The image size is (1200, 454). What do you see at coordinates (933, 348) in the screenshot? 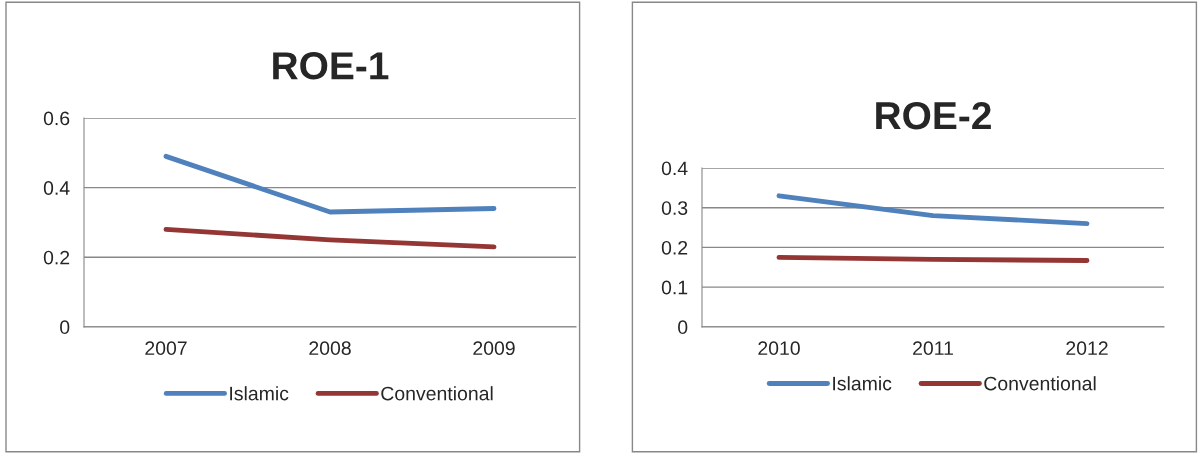
I see `x-tick-label: 2011` at bounding box center [933, 348].